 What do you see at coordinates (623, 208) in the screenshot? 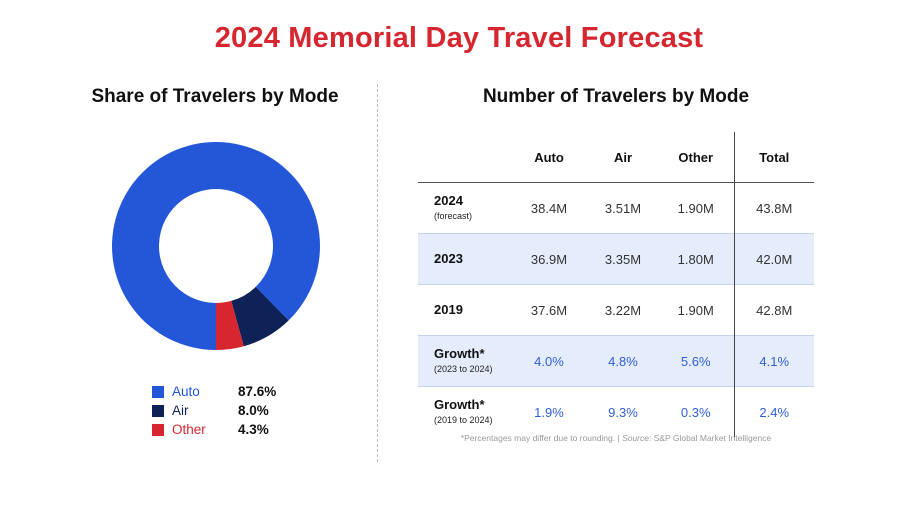
I see `table-cell: 3.51M` at bounding box center [623, 208].